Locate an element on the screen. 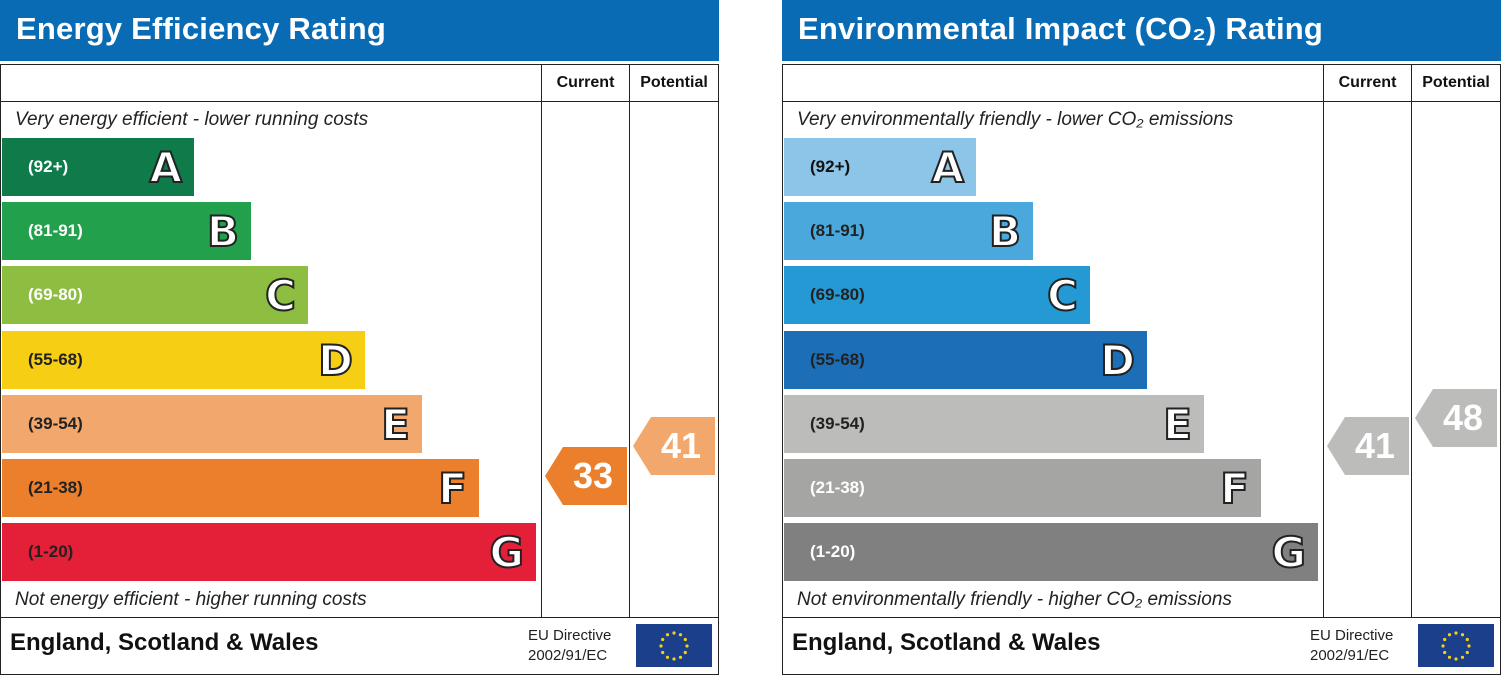 This screenshot has height=675, width=1501. current-rating-value: 33 is located at coordinates (593, 475).